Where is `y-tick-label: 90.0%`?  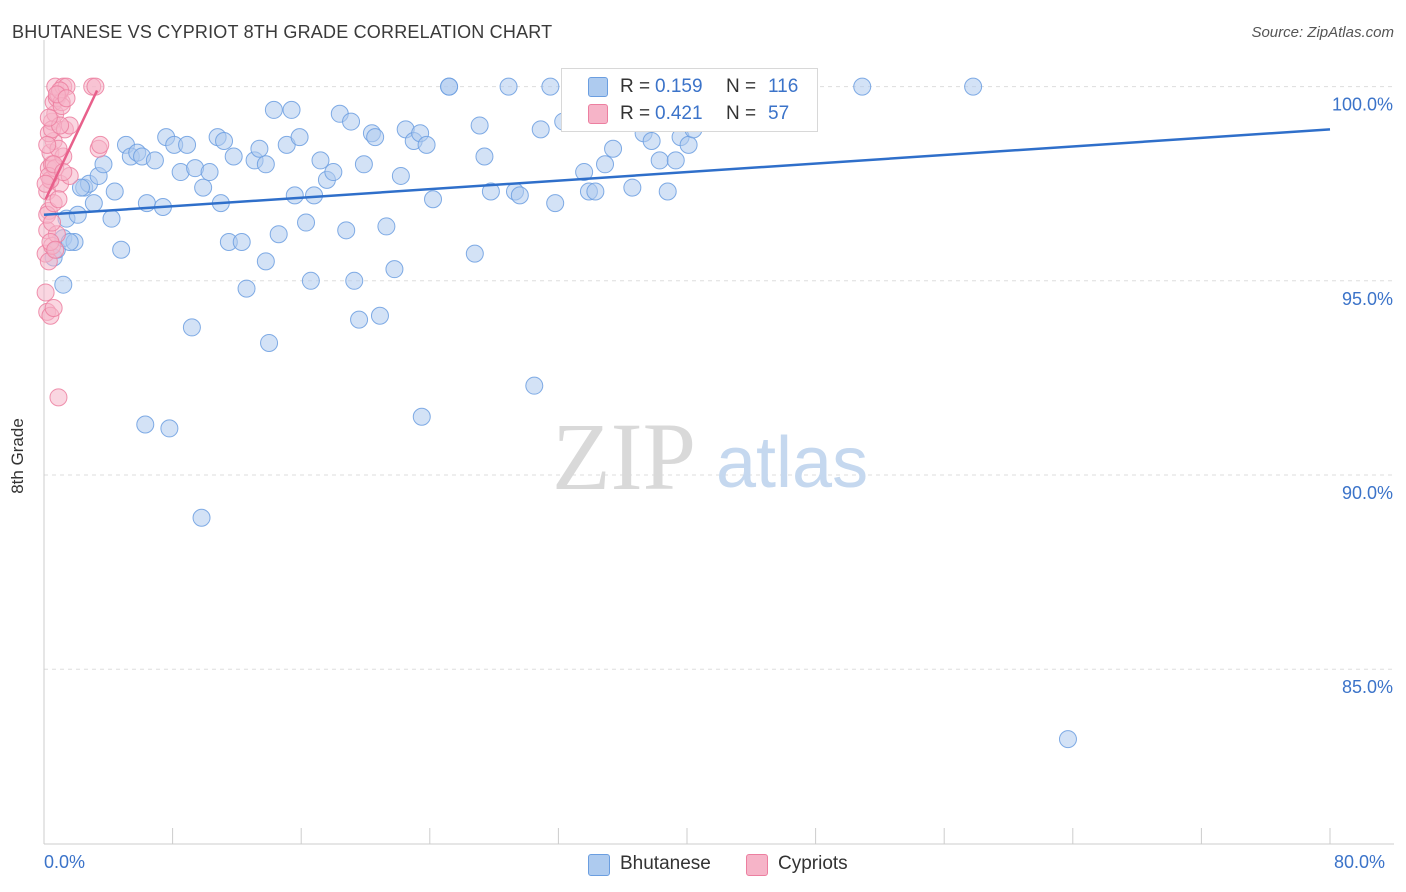
y-tick-label: 90.0% is located at coordinates (1367, 493).